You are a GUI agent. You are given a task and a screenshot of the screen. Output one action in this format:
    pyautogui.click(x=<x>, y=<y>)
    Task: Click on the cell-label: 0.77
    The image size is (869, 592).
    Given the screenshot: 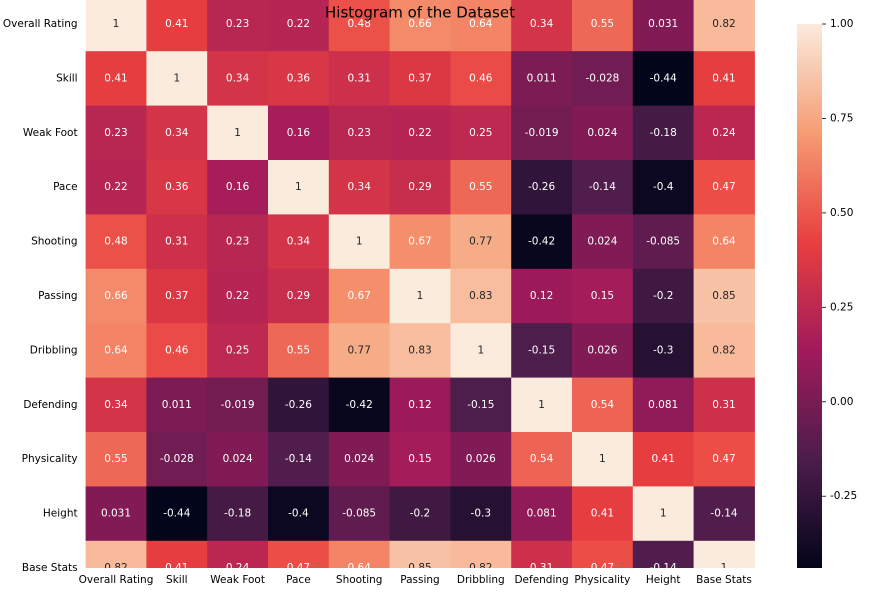 What is the action you would take?
    pyautogui.click(x=480, y=242)
    